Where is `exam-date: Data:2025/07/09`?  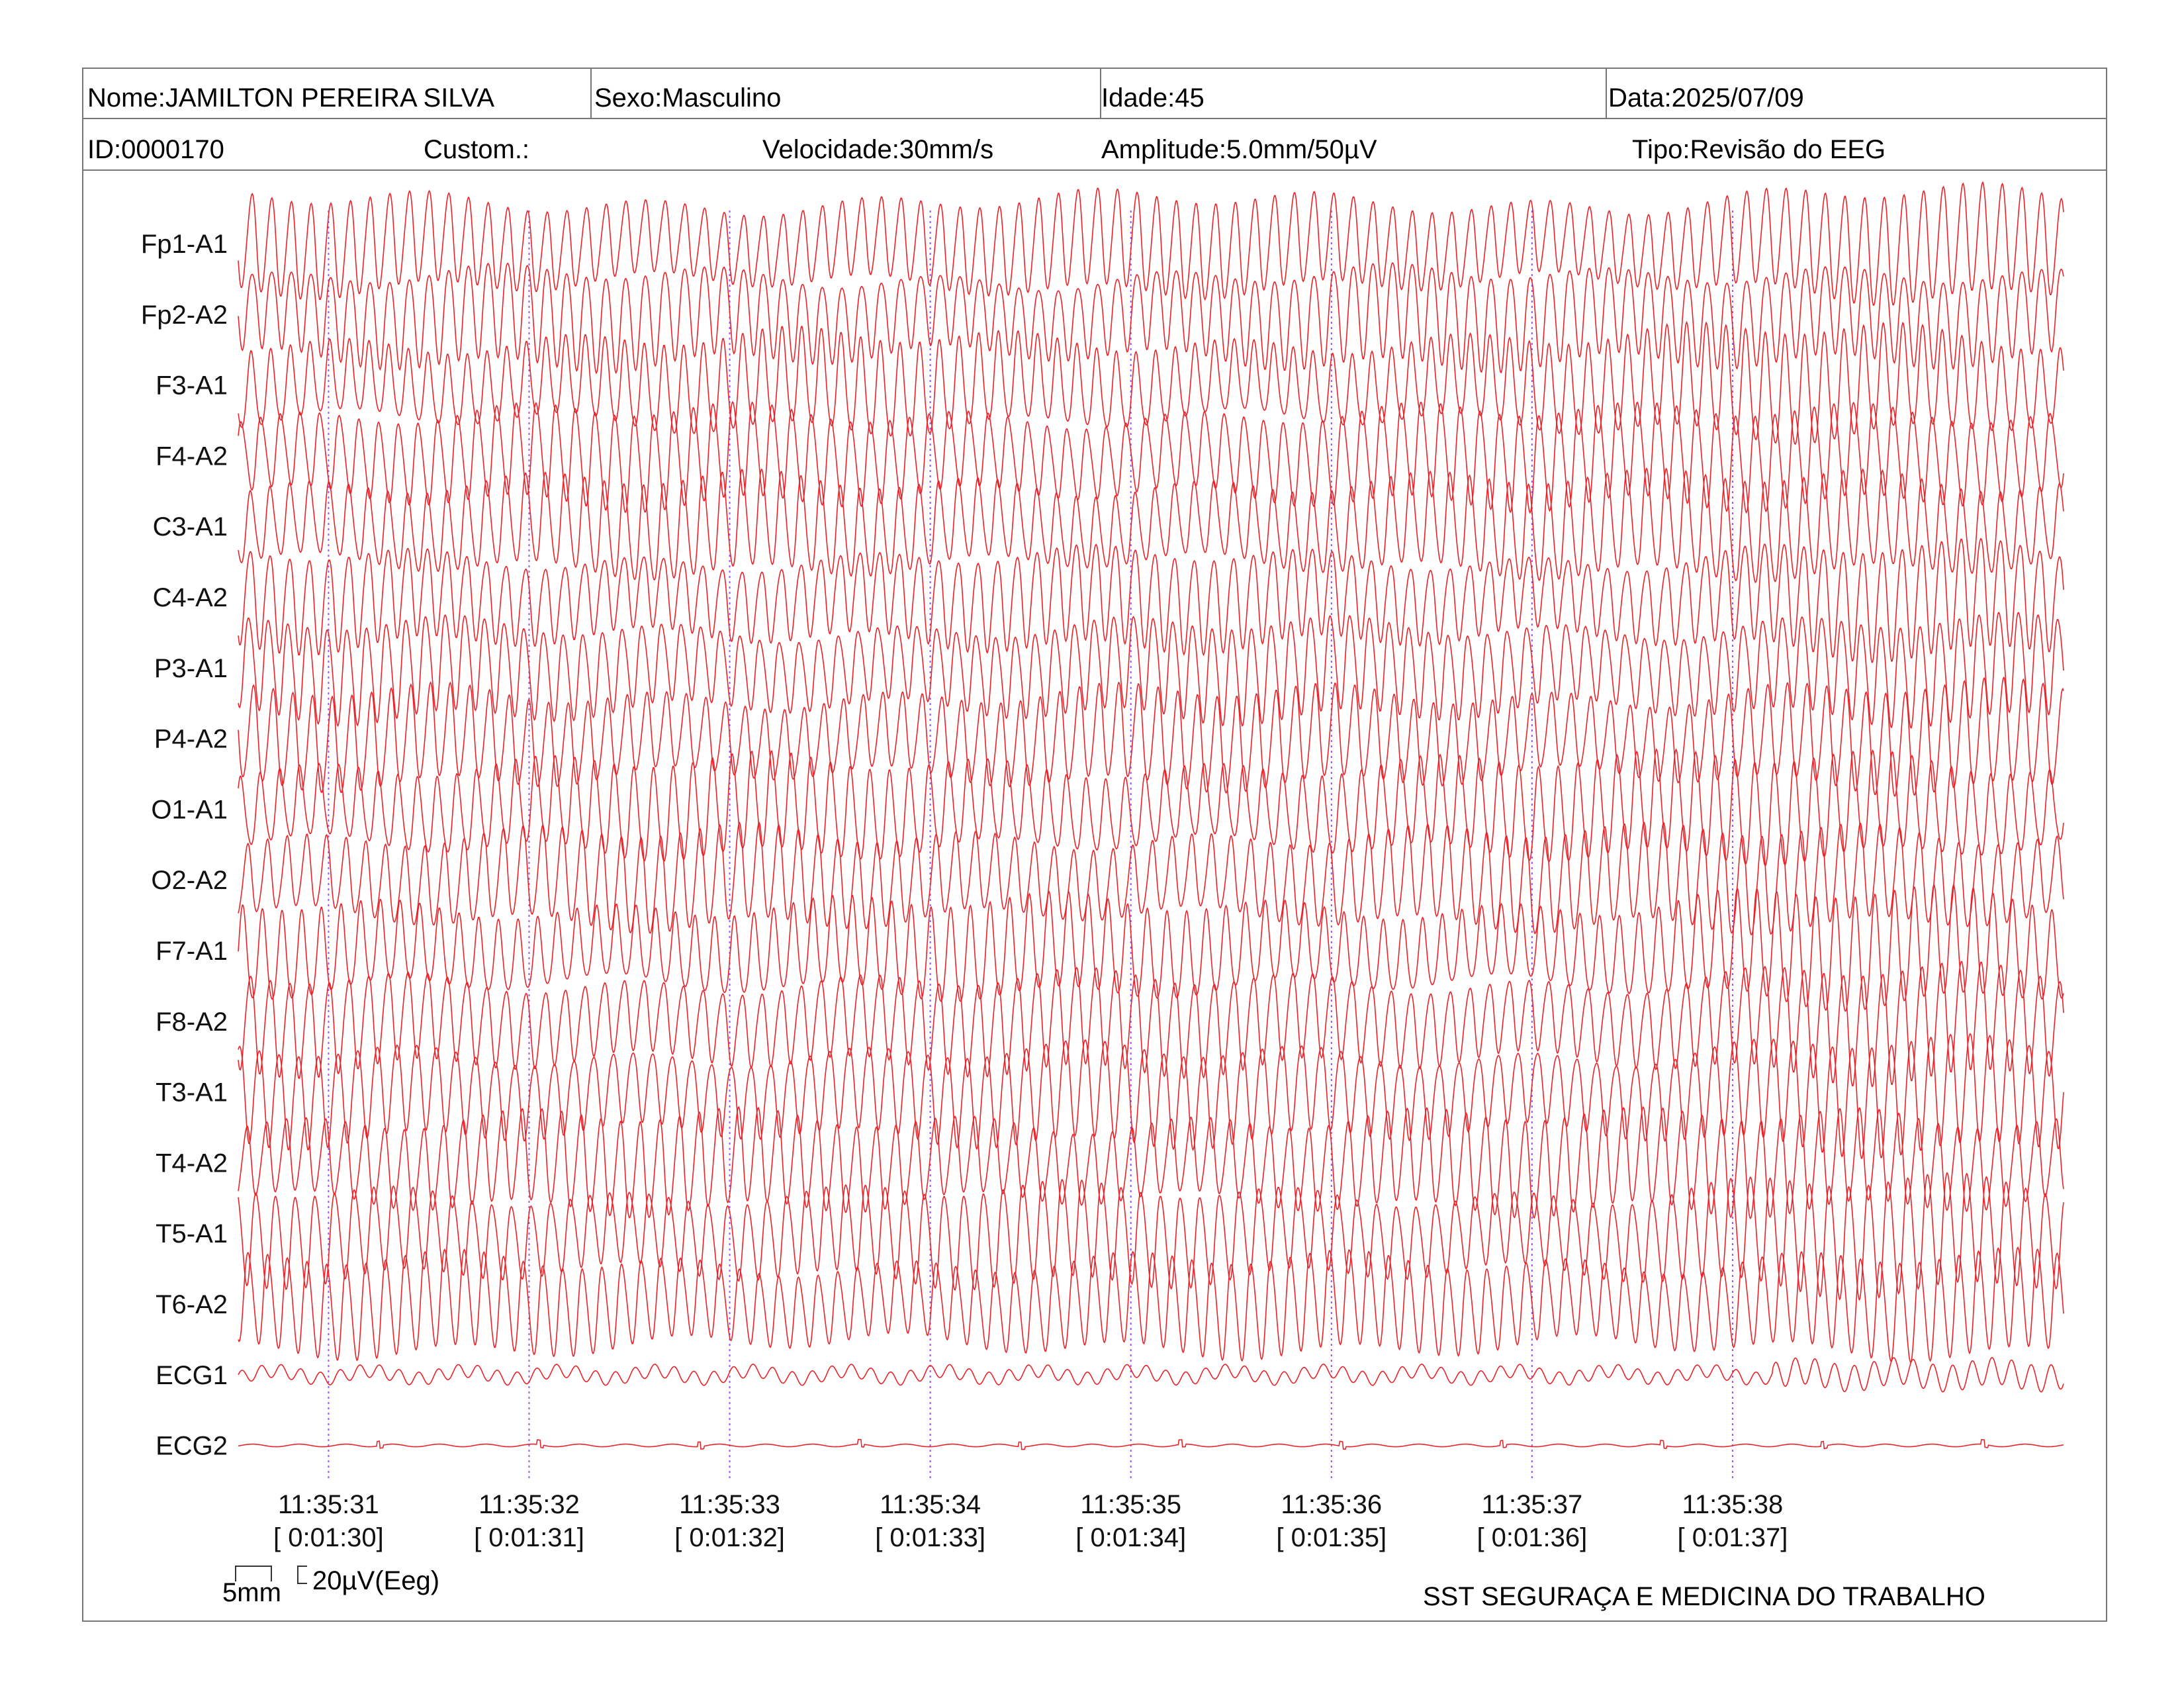
exam-date: Data:2025/07/09 is located at coordinates (1706, 98).